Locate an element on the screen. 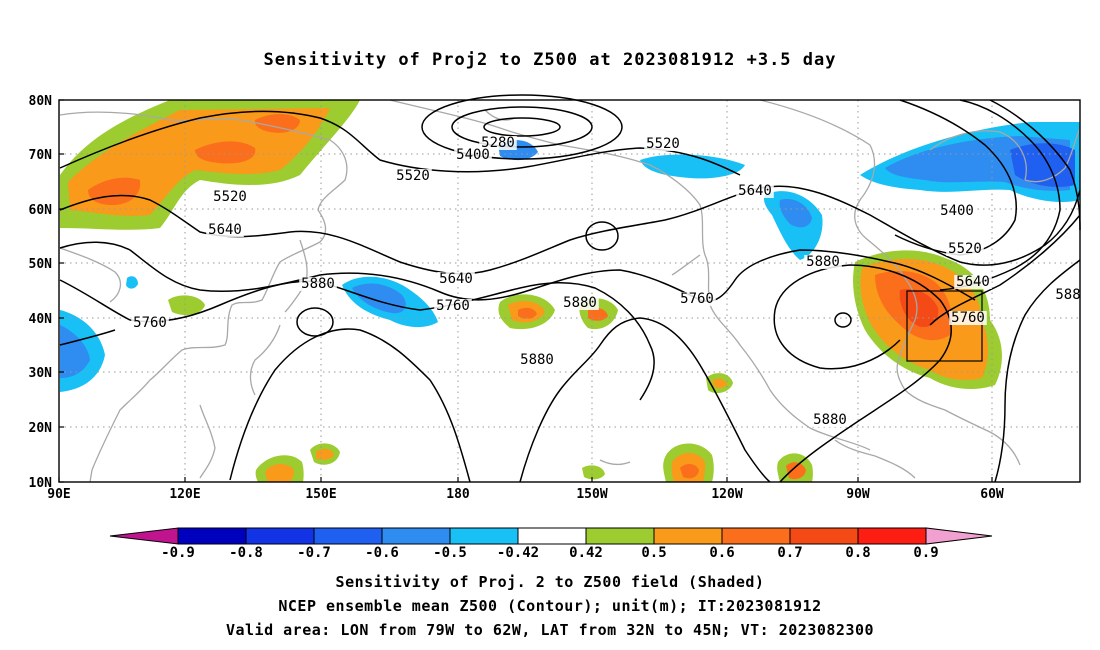 This screenshot has width=1100, height=650. lat-tick-label: 40N is located at coordinates (41, 319).